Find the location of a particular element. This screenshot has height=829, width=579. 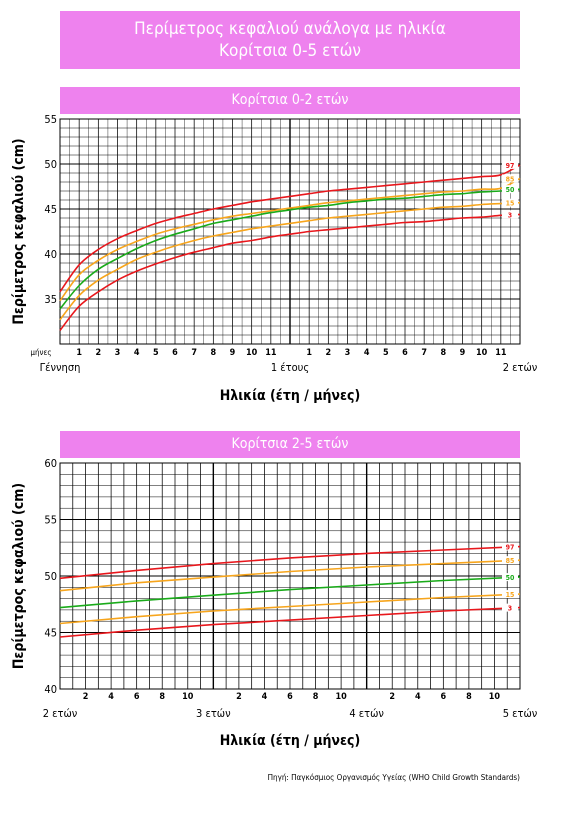

x-month-axis-label: μήνες is located at coordinates (40, 352).